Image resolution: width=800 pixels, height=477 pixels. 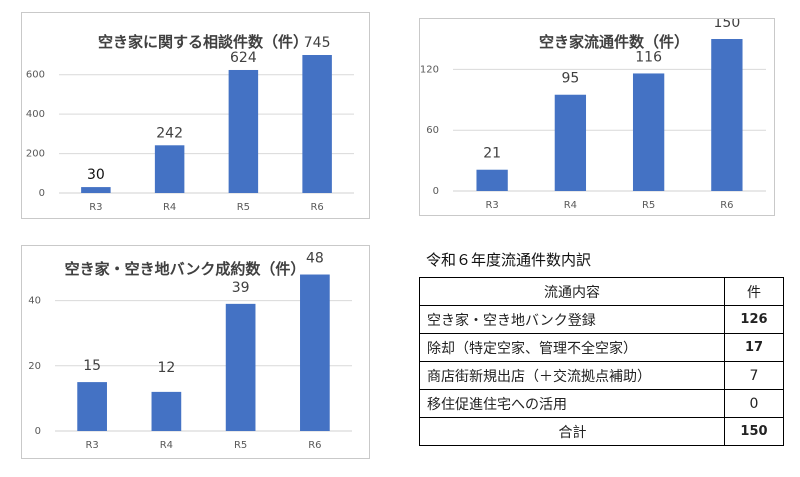 I want to click on data-label: 12, so click(x=166, y=368).